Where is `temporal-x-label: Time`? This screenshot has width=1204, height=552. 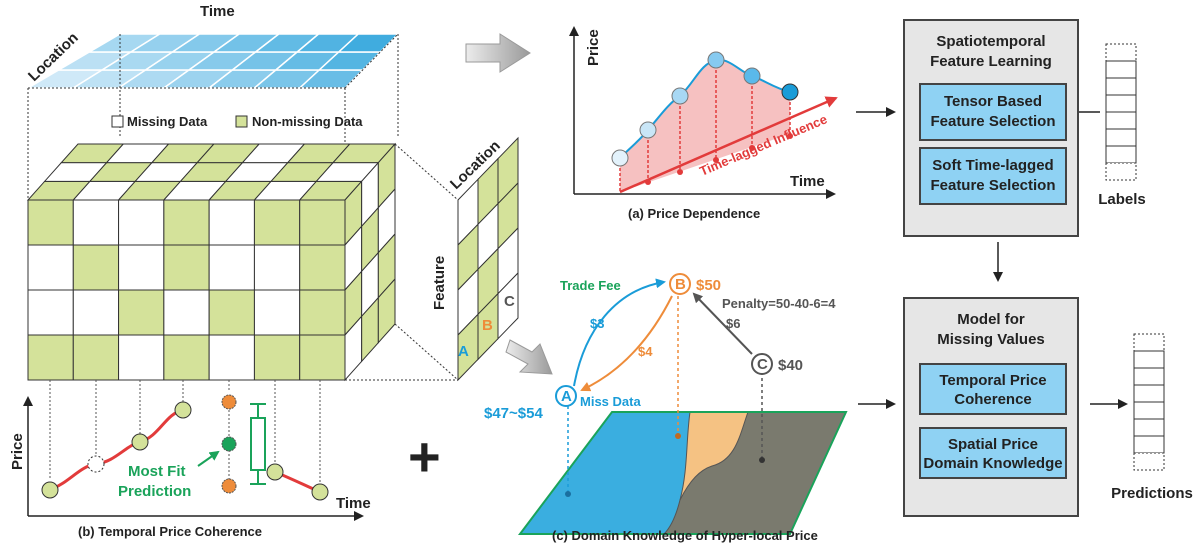
temporal-x-label: Time is located at coordinates (353, 503).